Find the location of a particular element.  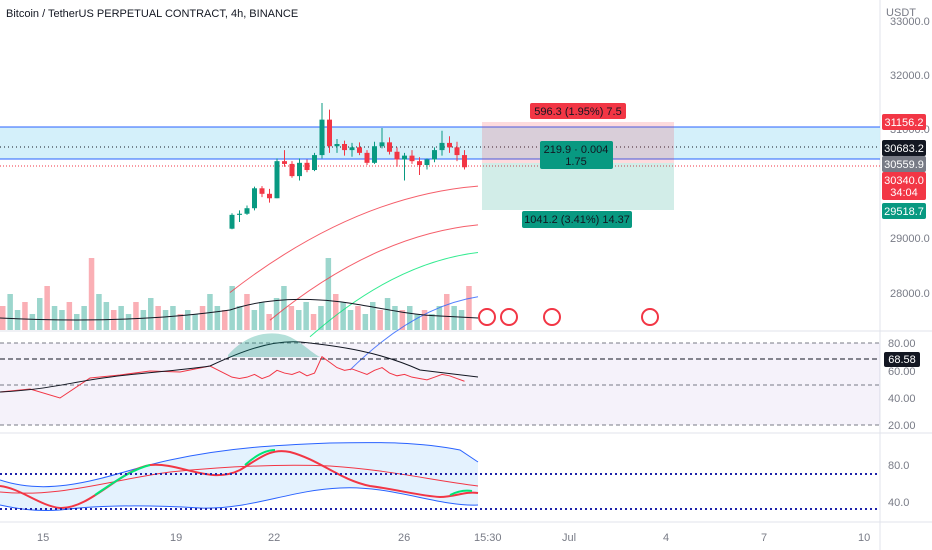

position-target-zone is located at coordinates (578, 186).